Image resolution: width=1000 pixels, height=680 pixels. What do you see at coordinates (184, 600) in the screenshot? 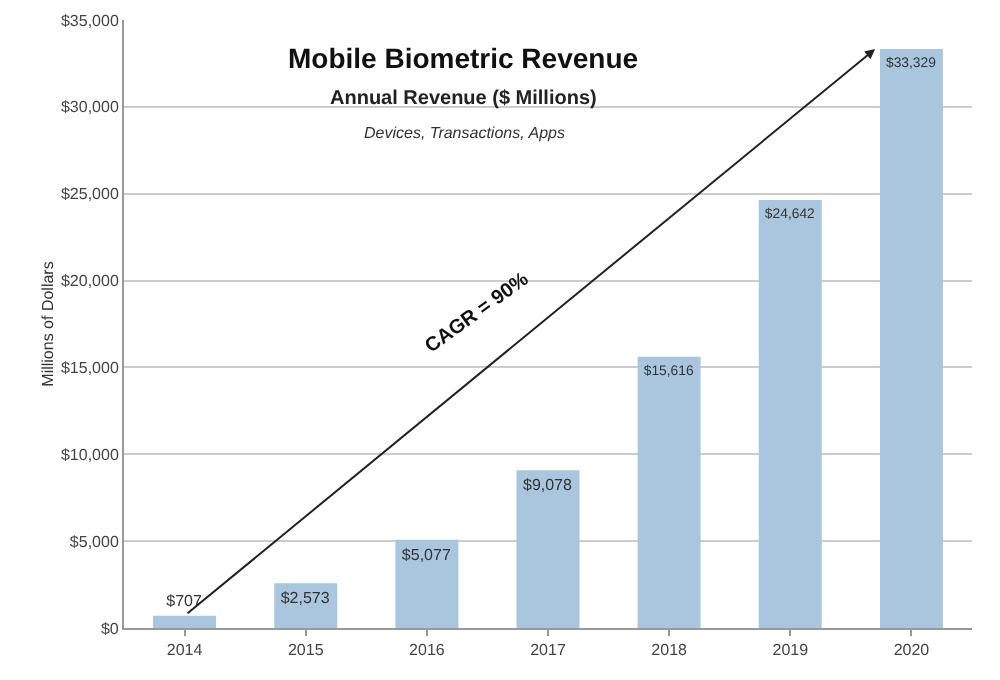
I see `data-label: $707` at bounding box center [184, 600].